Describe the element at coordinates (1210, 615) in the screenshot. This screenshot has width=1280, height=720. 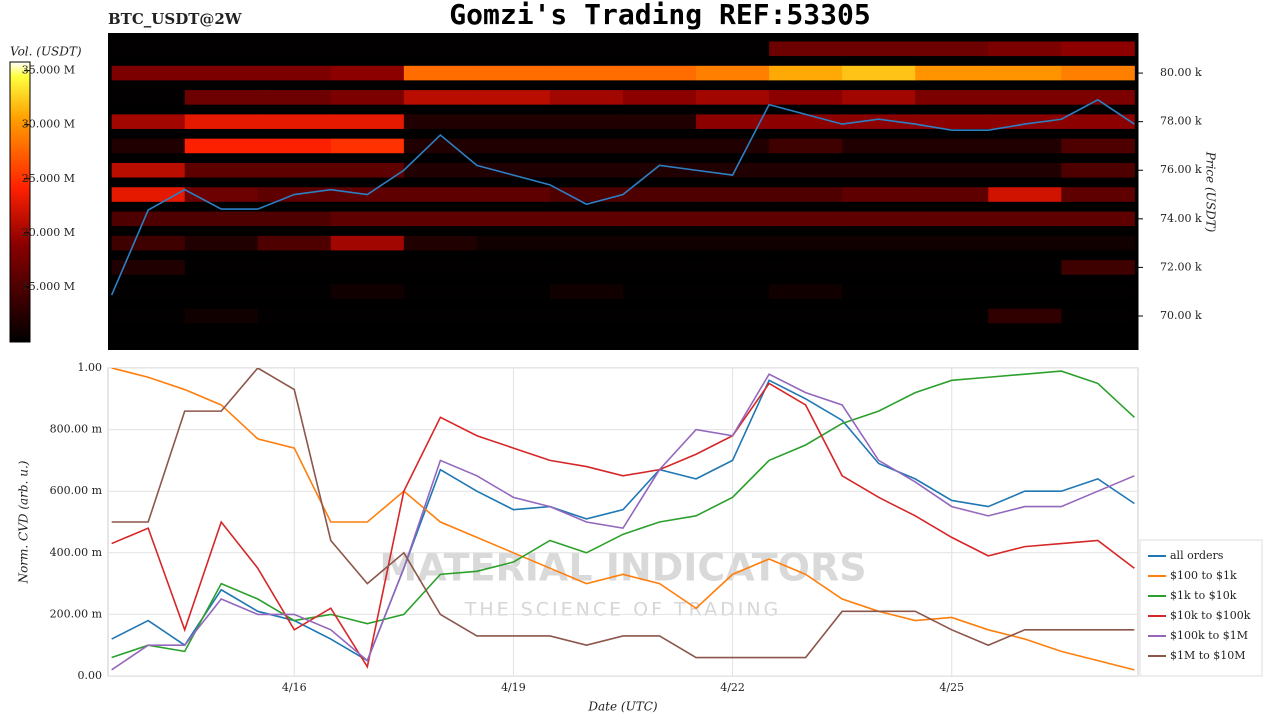
I see `legend-label: $10k to $100k` at that location.